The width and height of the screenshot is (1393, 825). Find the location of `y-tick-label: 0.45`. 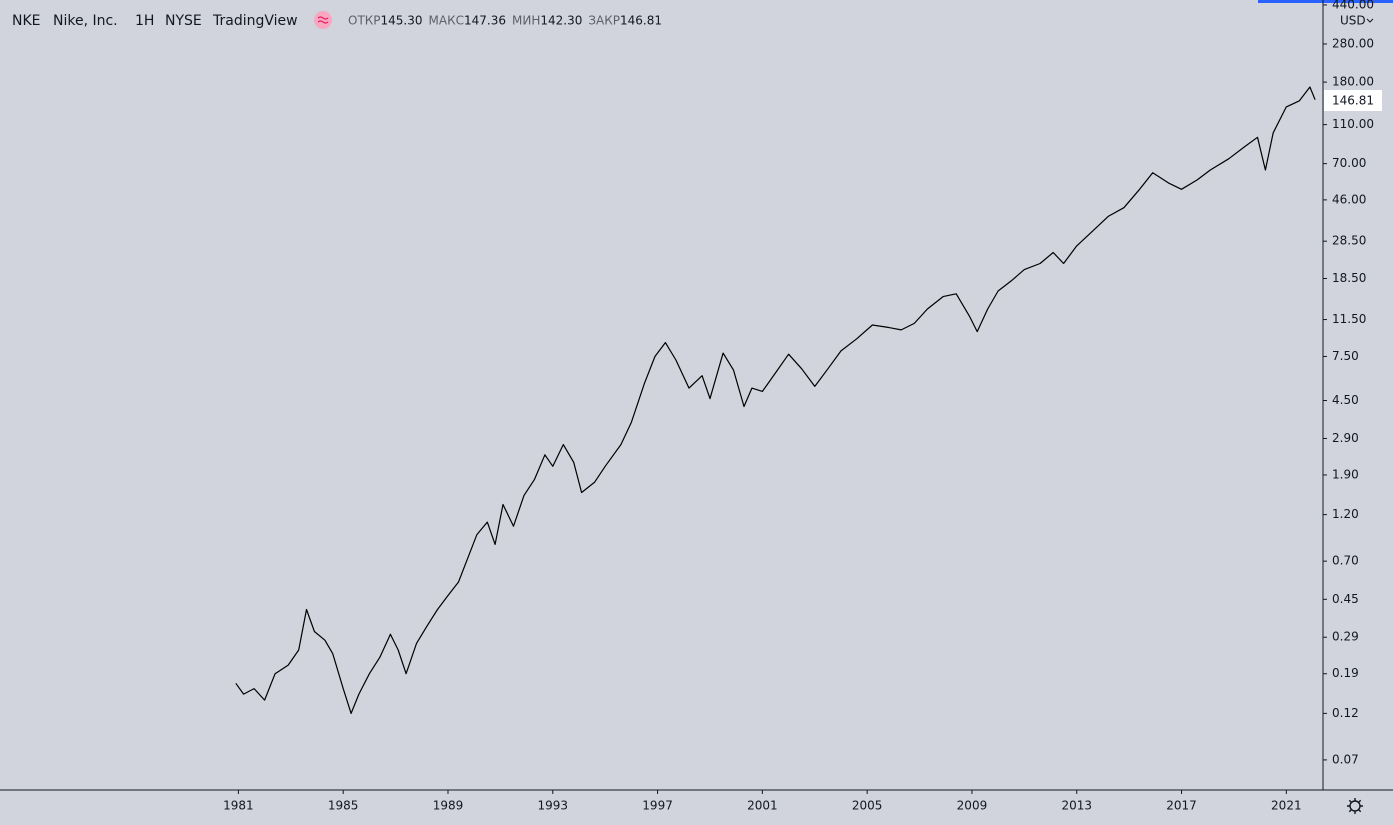

y-tick-label: 0.45 is located at coordinates (1345, 599).